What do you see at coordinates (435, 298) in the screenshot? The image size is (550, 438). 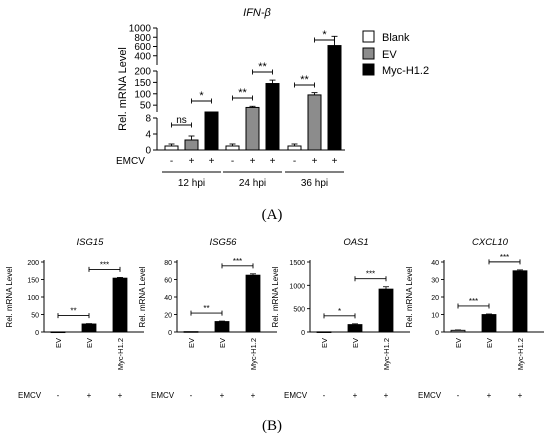 I see `cxcl10-y-tick-label: 20` at bounding box center [435, 298].